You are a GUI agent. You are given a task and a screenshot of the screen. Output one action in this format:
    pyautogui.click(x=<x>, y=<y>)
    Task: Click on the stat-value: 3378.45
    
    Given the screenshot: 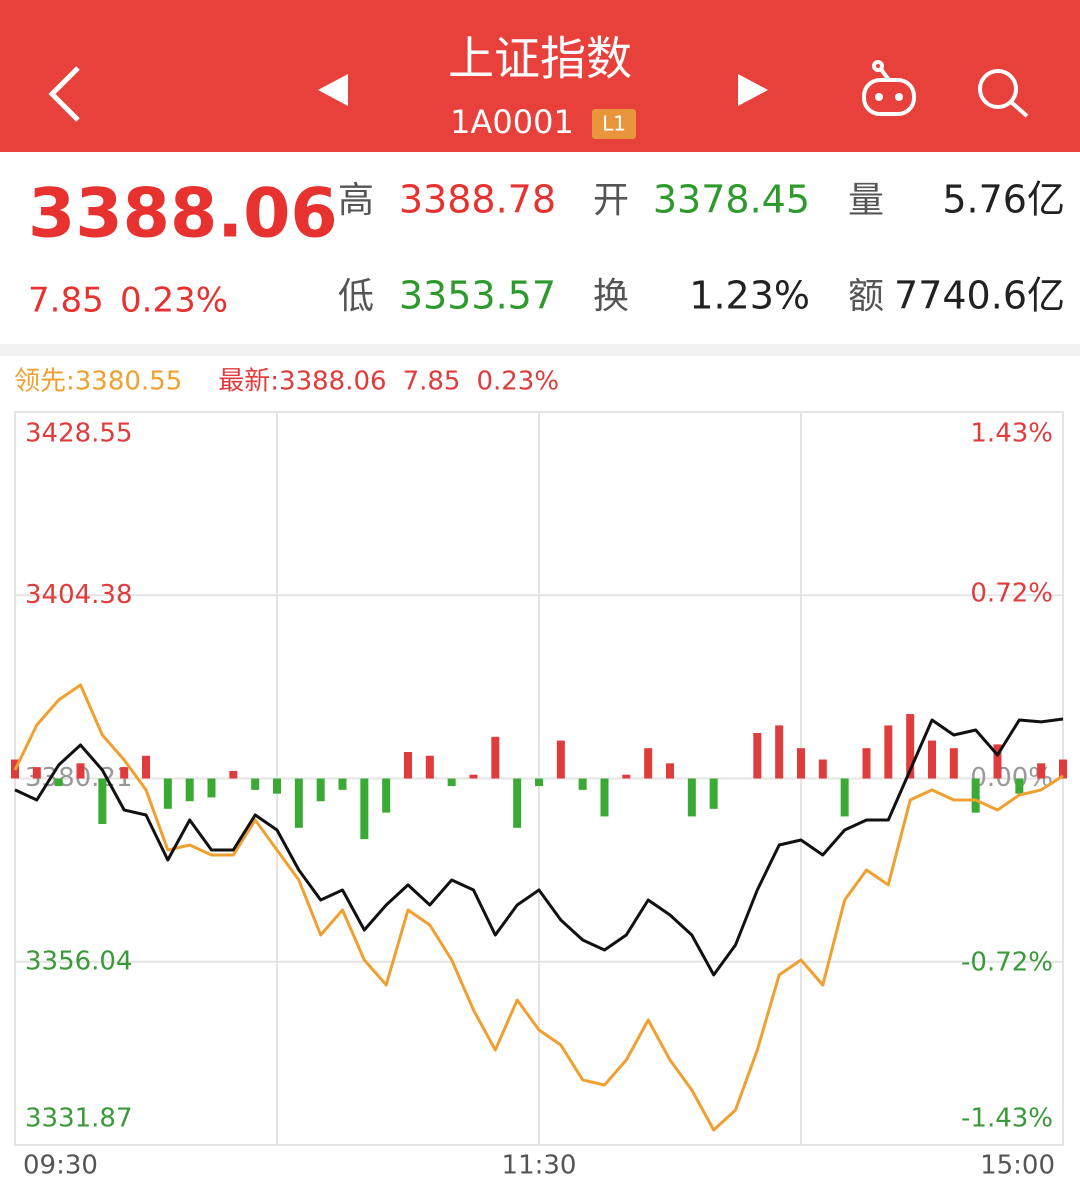 What is the action you would take?
    pyautogui.click(x=731, y=200)
    